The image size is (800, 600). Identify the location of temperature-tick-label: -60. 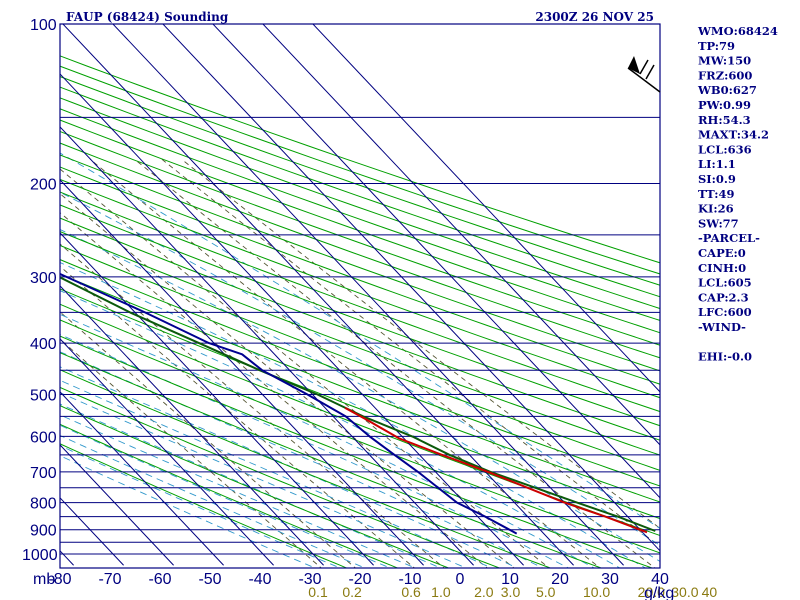
(159, 579).